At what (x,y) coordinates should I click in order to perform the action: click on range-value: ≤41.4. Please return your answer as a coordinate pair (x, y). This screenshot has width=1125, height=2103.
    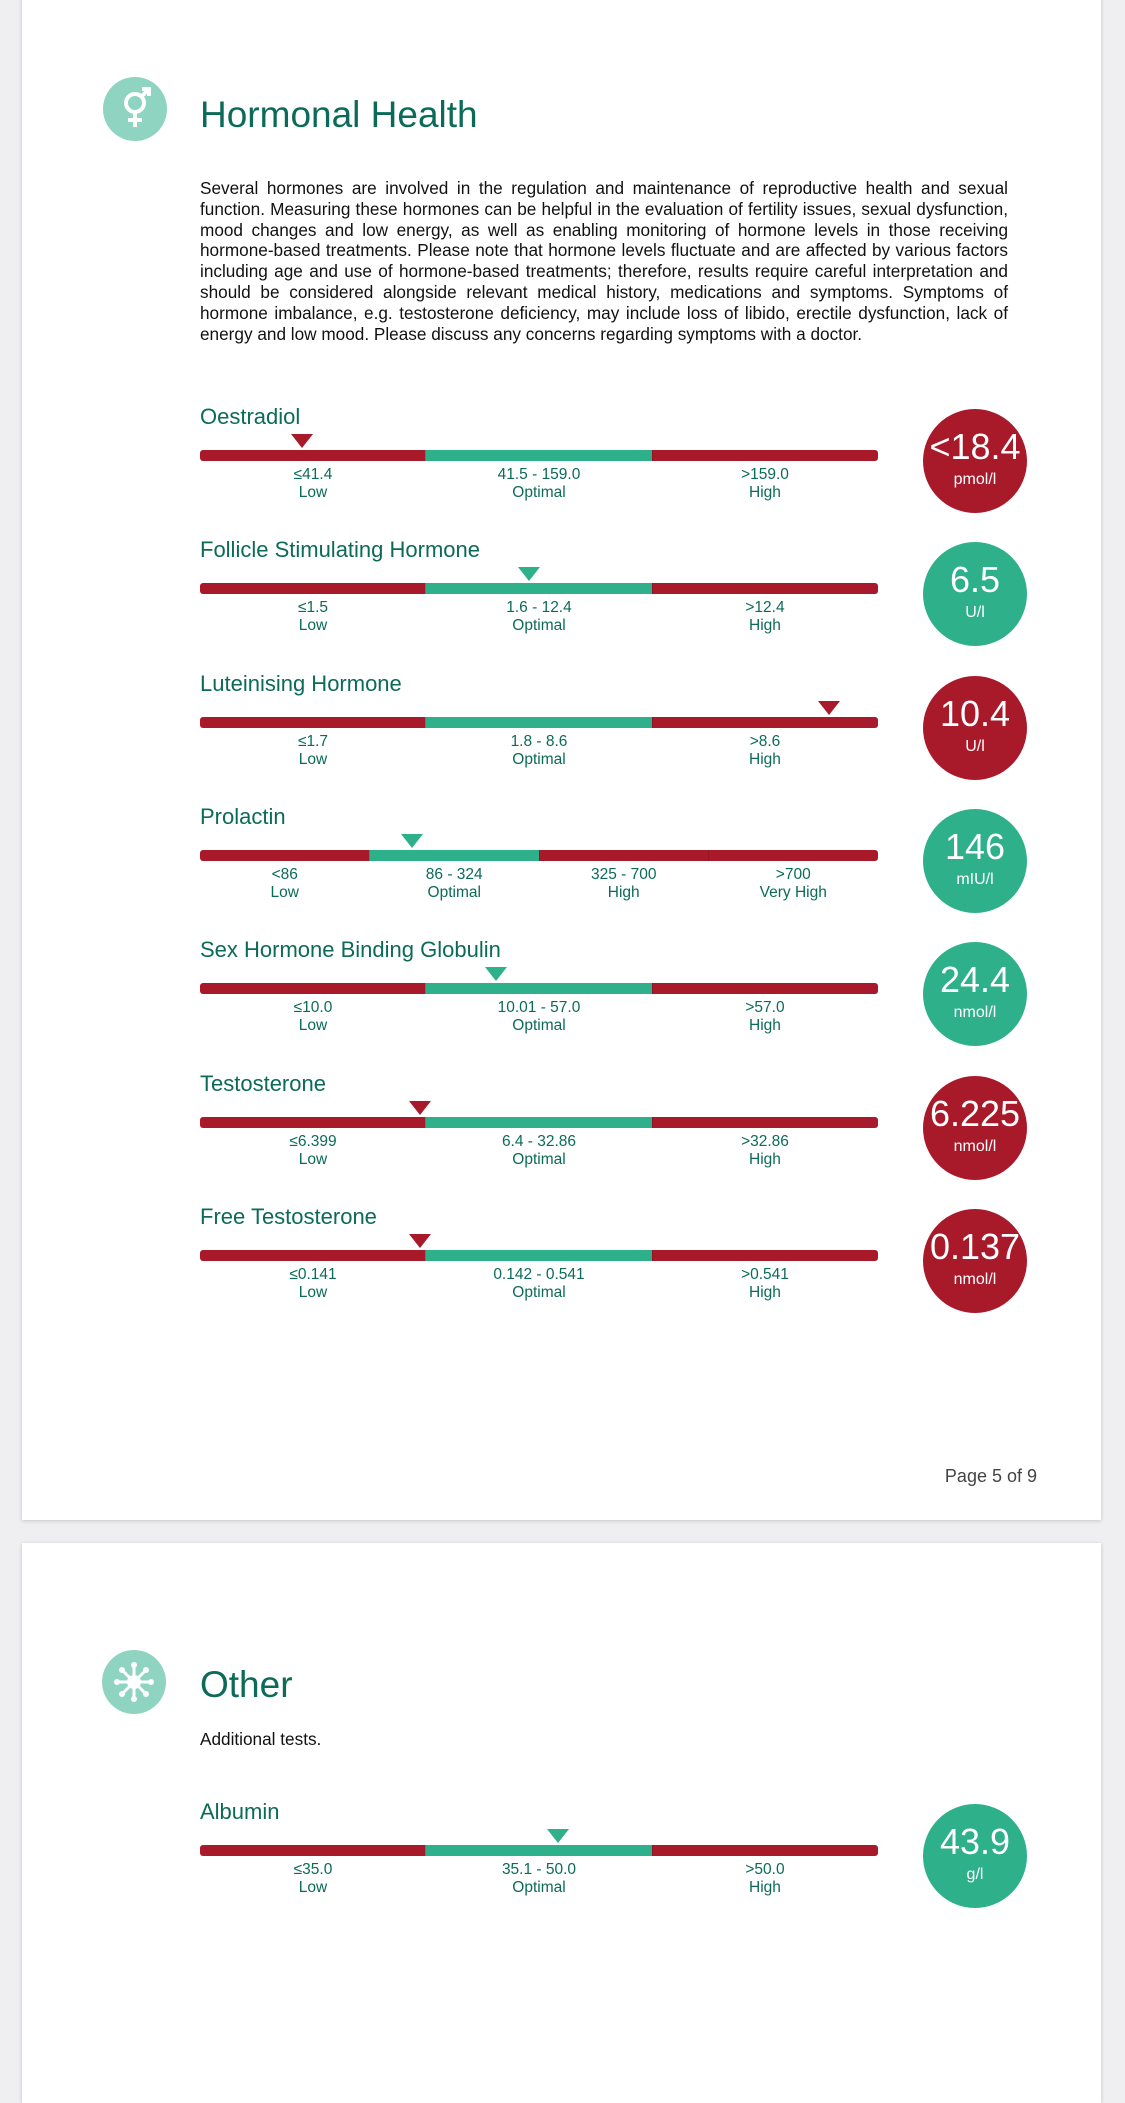
    Looking at the image, I should click on (313, 474).